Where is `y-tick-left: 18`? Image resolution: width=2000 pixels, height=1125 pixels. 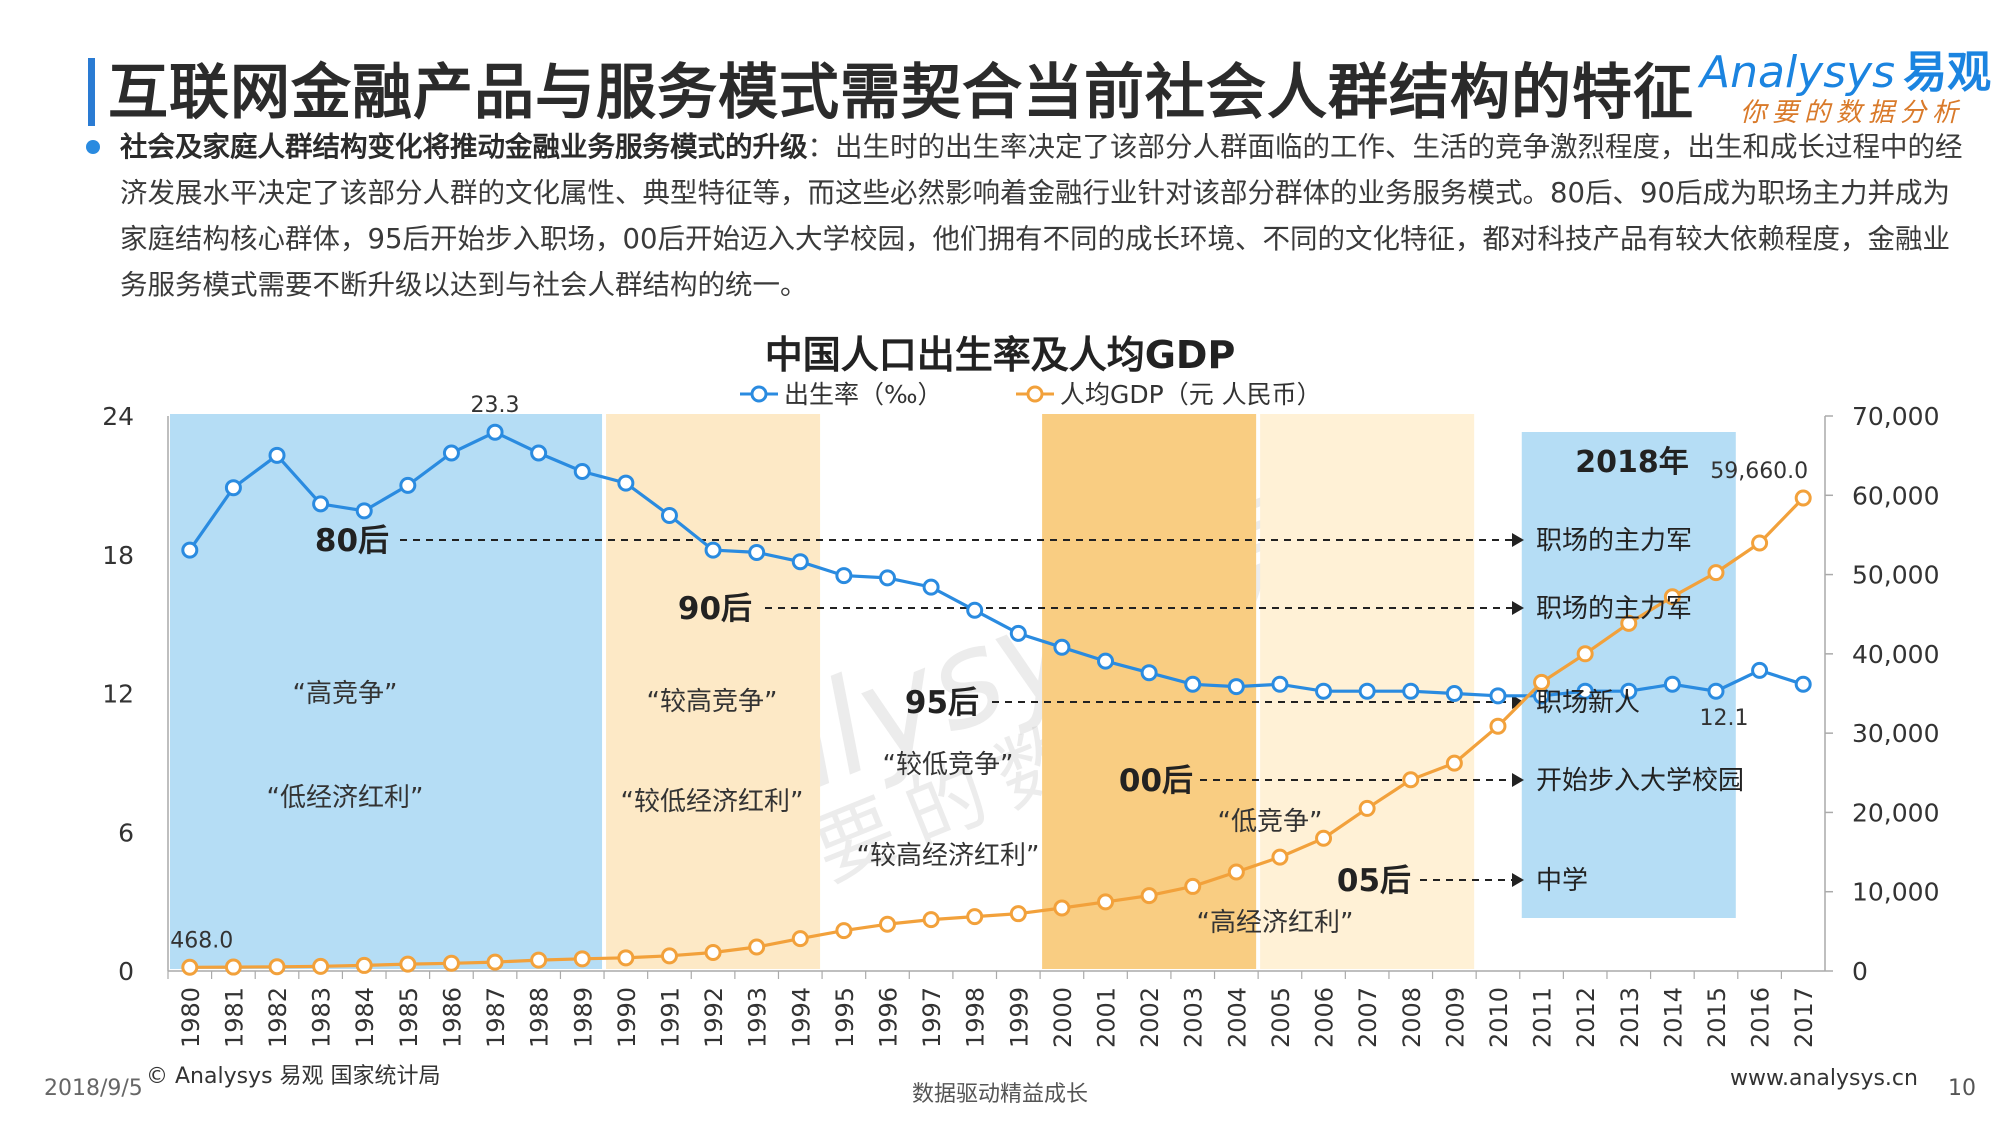
y-tick-left: 18 is located at coordinates (118, 555).